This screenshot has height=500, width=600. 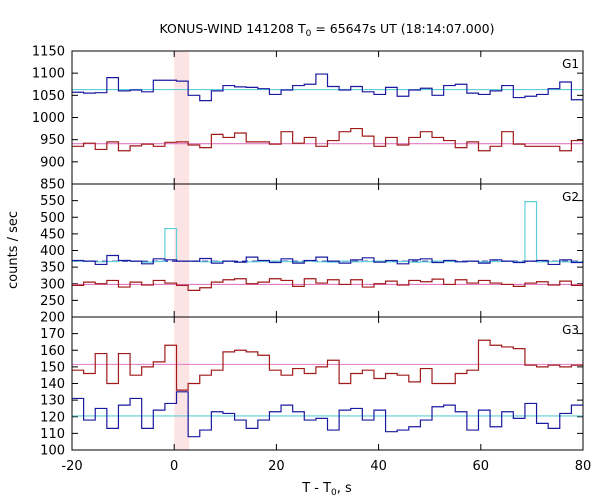 What do you see at coordinates (570, 197) in the screenshot?
I see `g2-panel-label: G2` at bounding box center [570, 197].